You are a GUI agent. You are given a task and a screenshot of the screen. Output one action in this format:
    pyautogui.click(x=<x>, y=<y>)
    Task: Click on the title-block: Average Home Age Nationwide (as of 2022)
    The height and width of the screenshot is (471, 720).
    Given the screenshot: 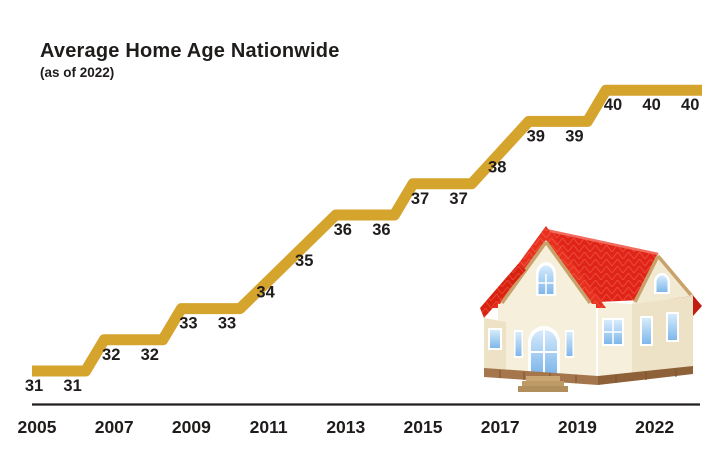 What is the action you would take?
    pyautogui.click(x=190, y=60)
    